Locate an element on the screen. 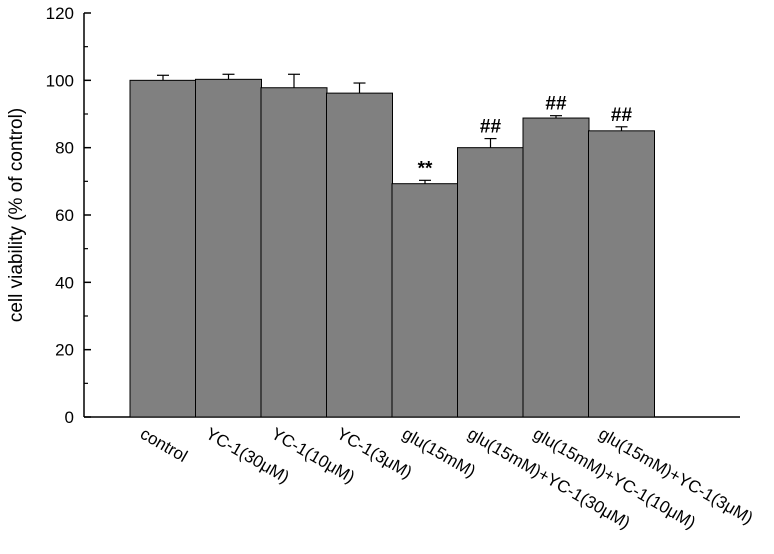  y-tick-label: 120 is located at coordinates (60, 13).